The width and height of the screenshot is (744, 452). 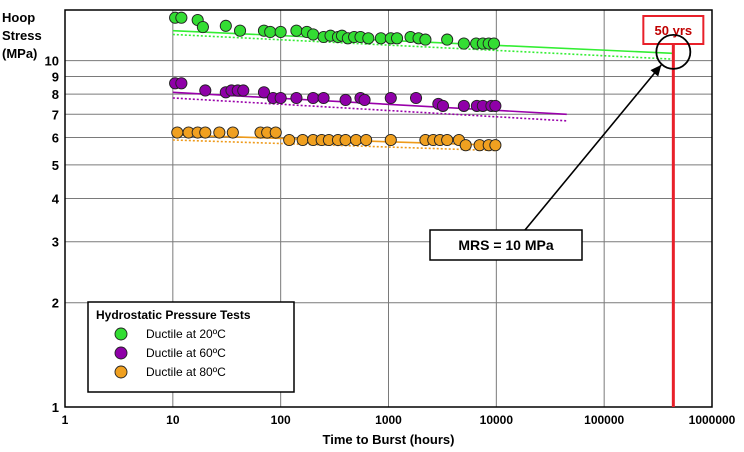 I want to click on data-points, so click(x=335, y=81).